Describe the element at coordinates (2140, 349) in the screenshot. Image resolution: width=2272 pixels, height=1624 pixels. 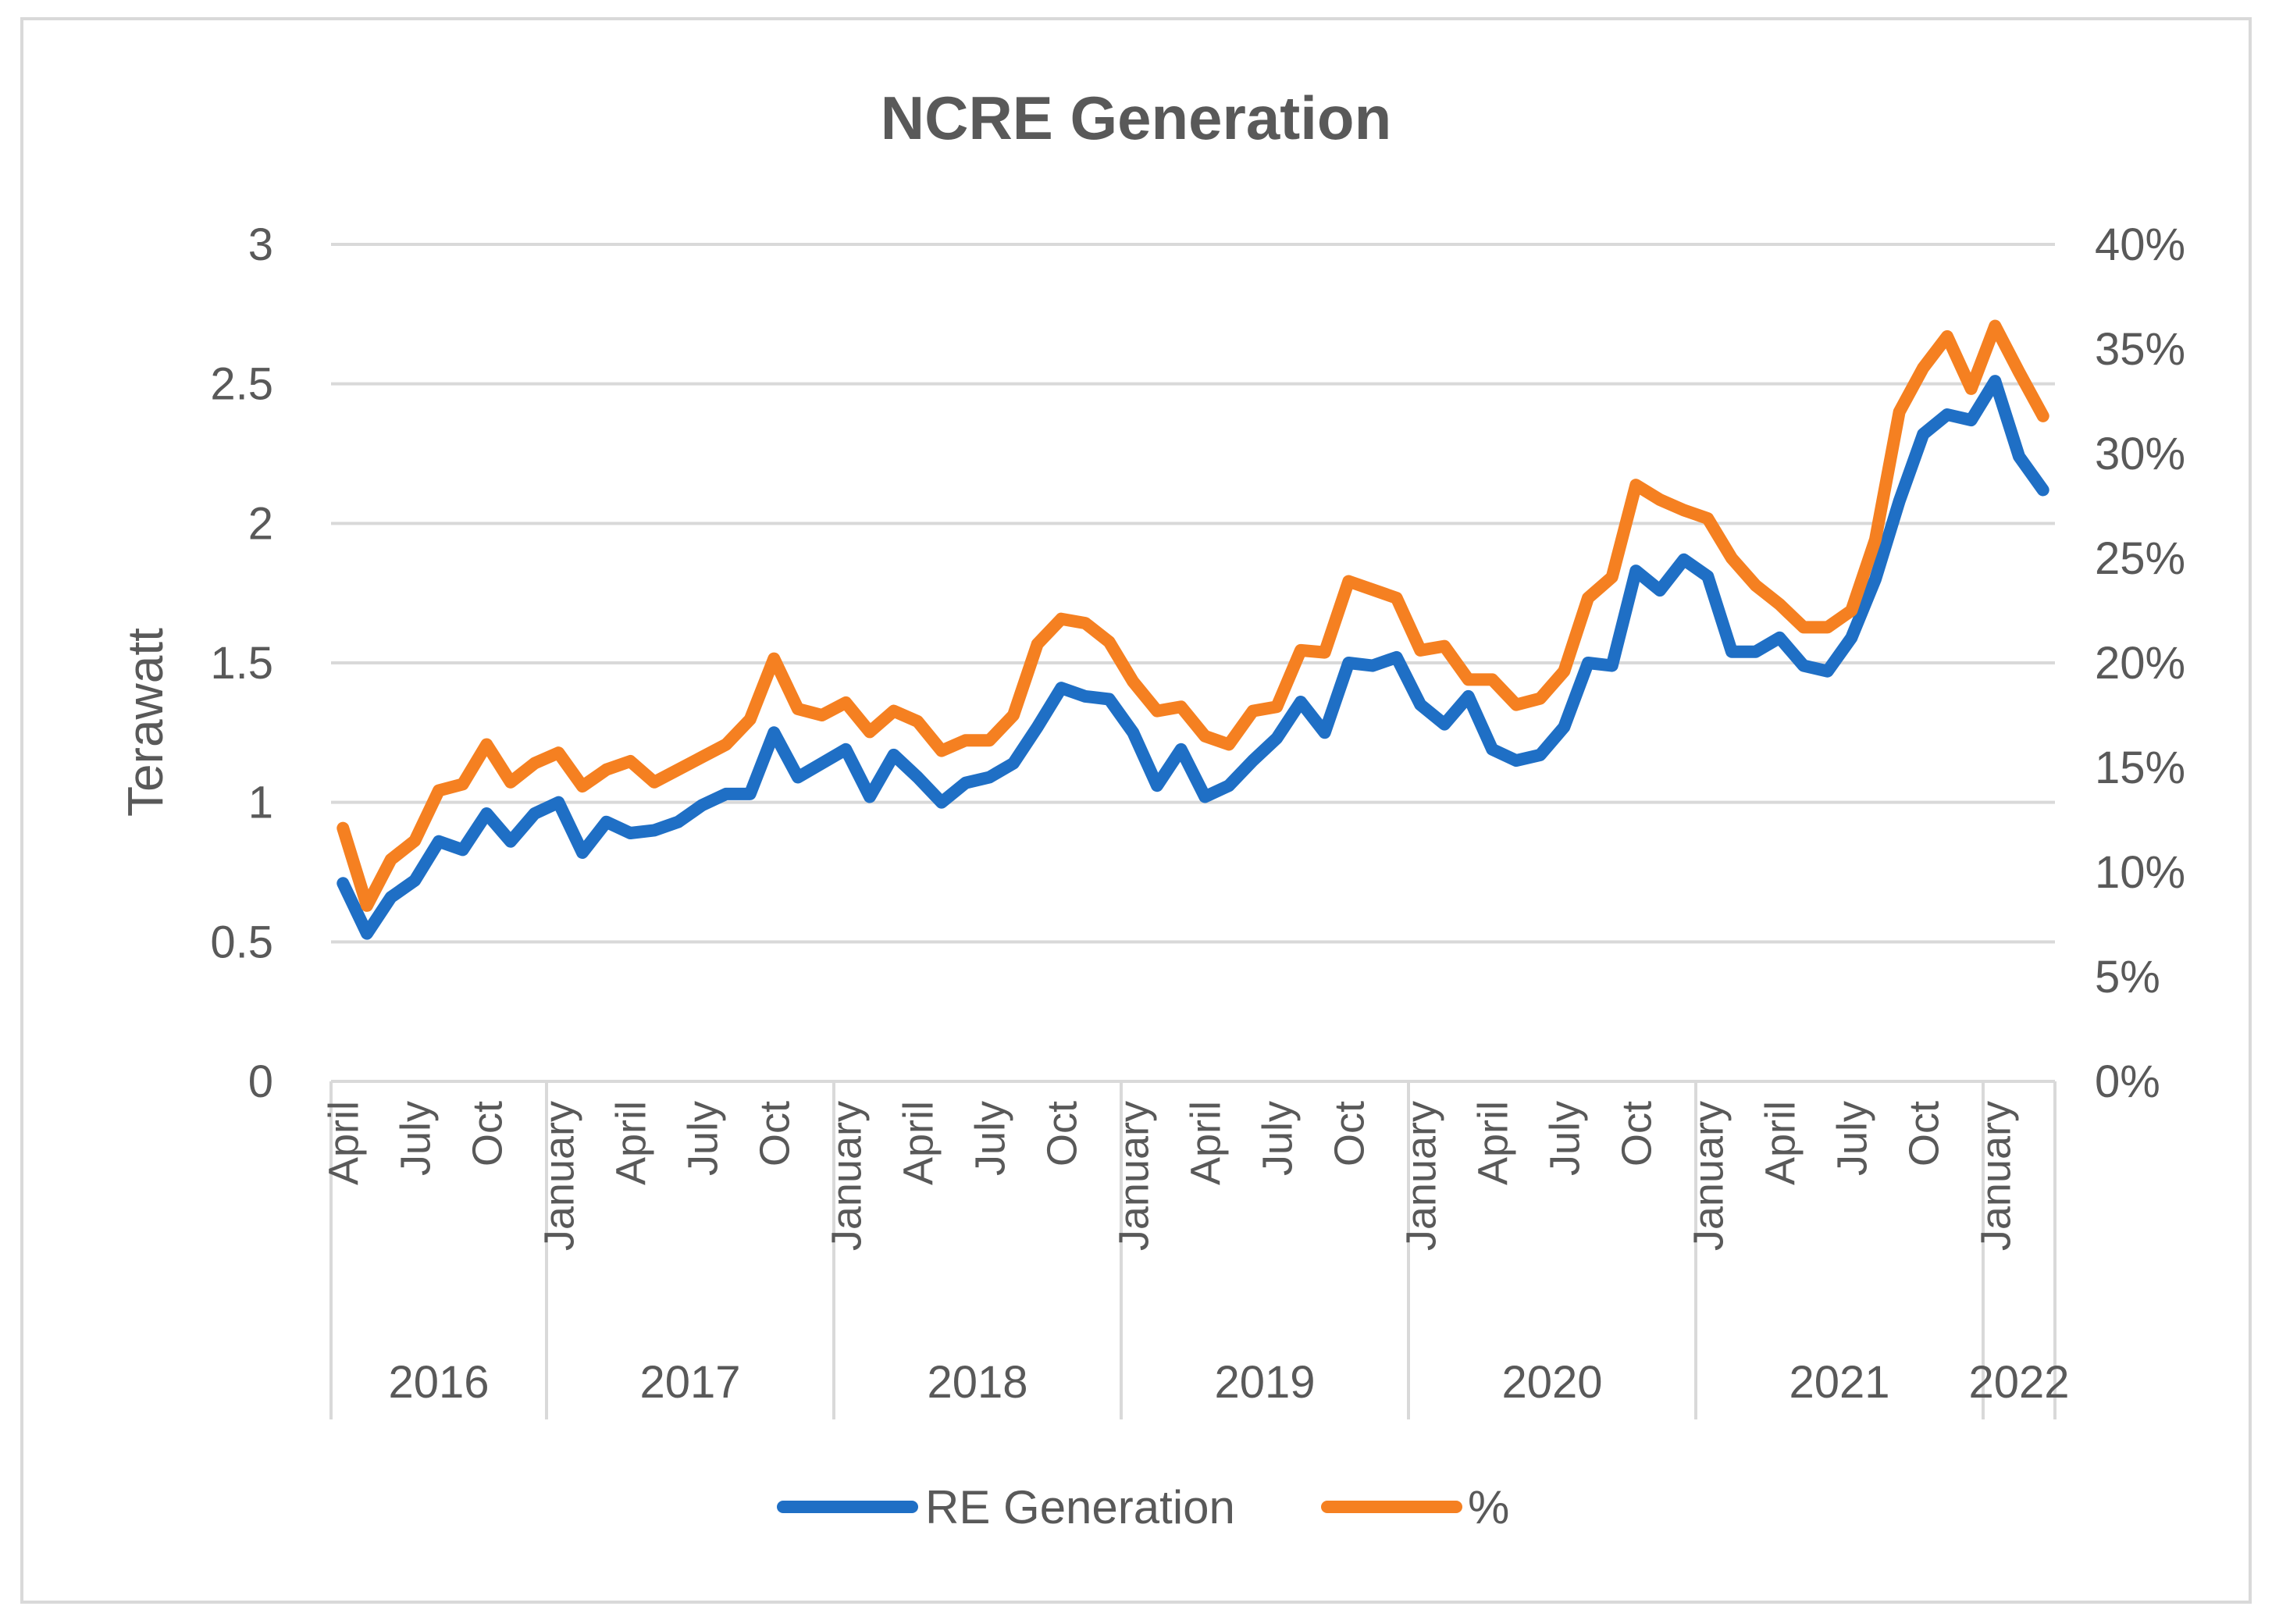
I see `y2-tick-label: 35%` at that location.